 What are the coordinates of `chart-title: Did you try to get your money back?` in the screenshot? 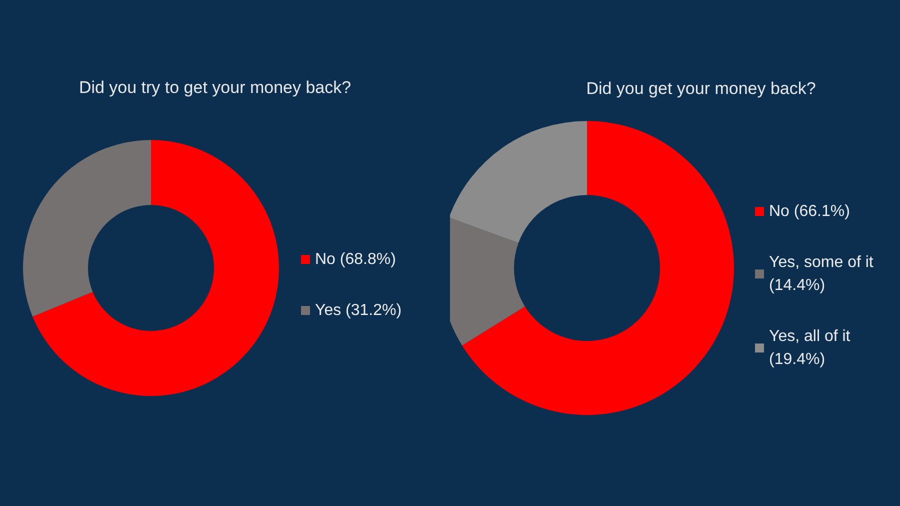 It's located at (215, 87).